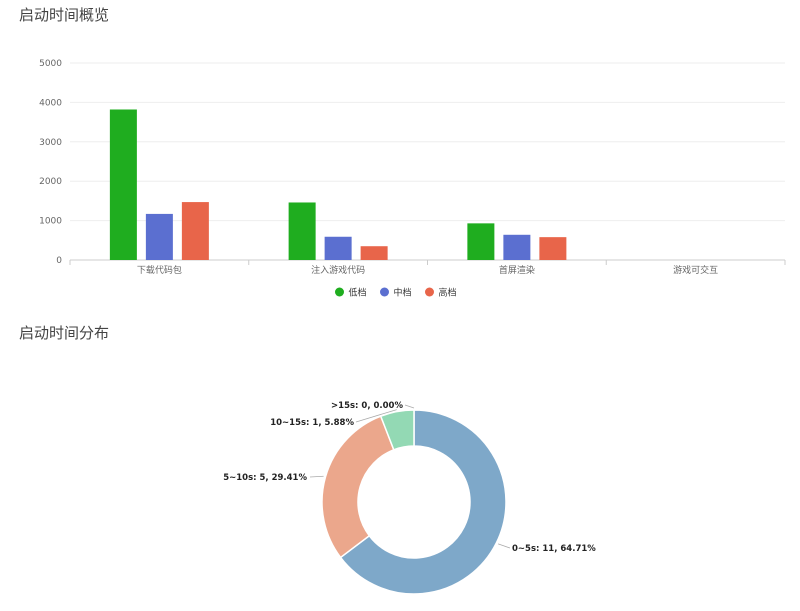 This screenshot has height=611, width=800. Describe the element at coordinates (358, 293) in the screenshot. I see `legend-label: 低档` at that location.